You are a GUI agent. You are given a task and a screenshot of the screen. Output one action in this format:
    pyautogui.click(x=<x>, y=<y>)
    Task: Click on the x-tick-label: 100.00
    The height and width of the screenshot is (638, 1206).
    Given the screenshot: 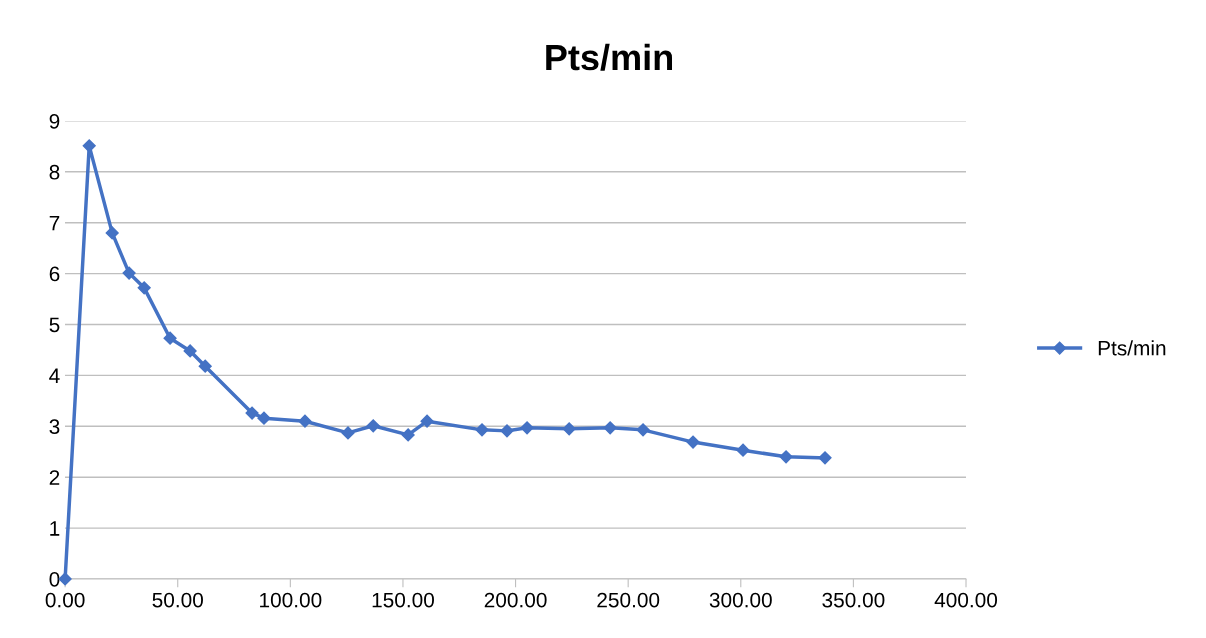 What is the action you would take?
    pyautogui.click(x=291, y=600)
    